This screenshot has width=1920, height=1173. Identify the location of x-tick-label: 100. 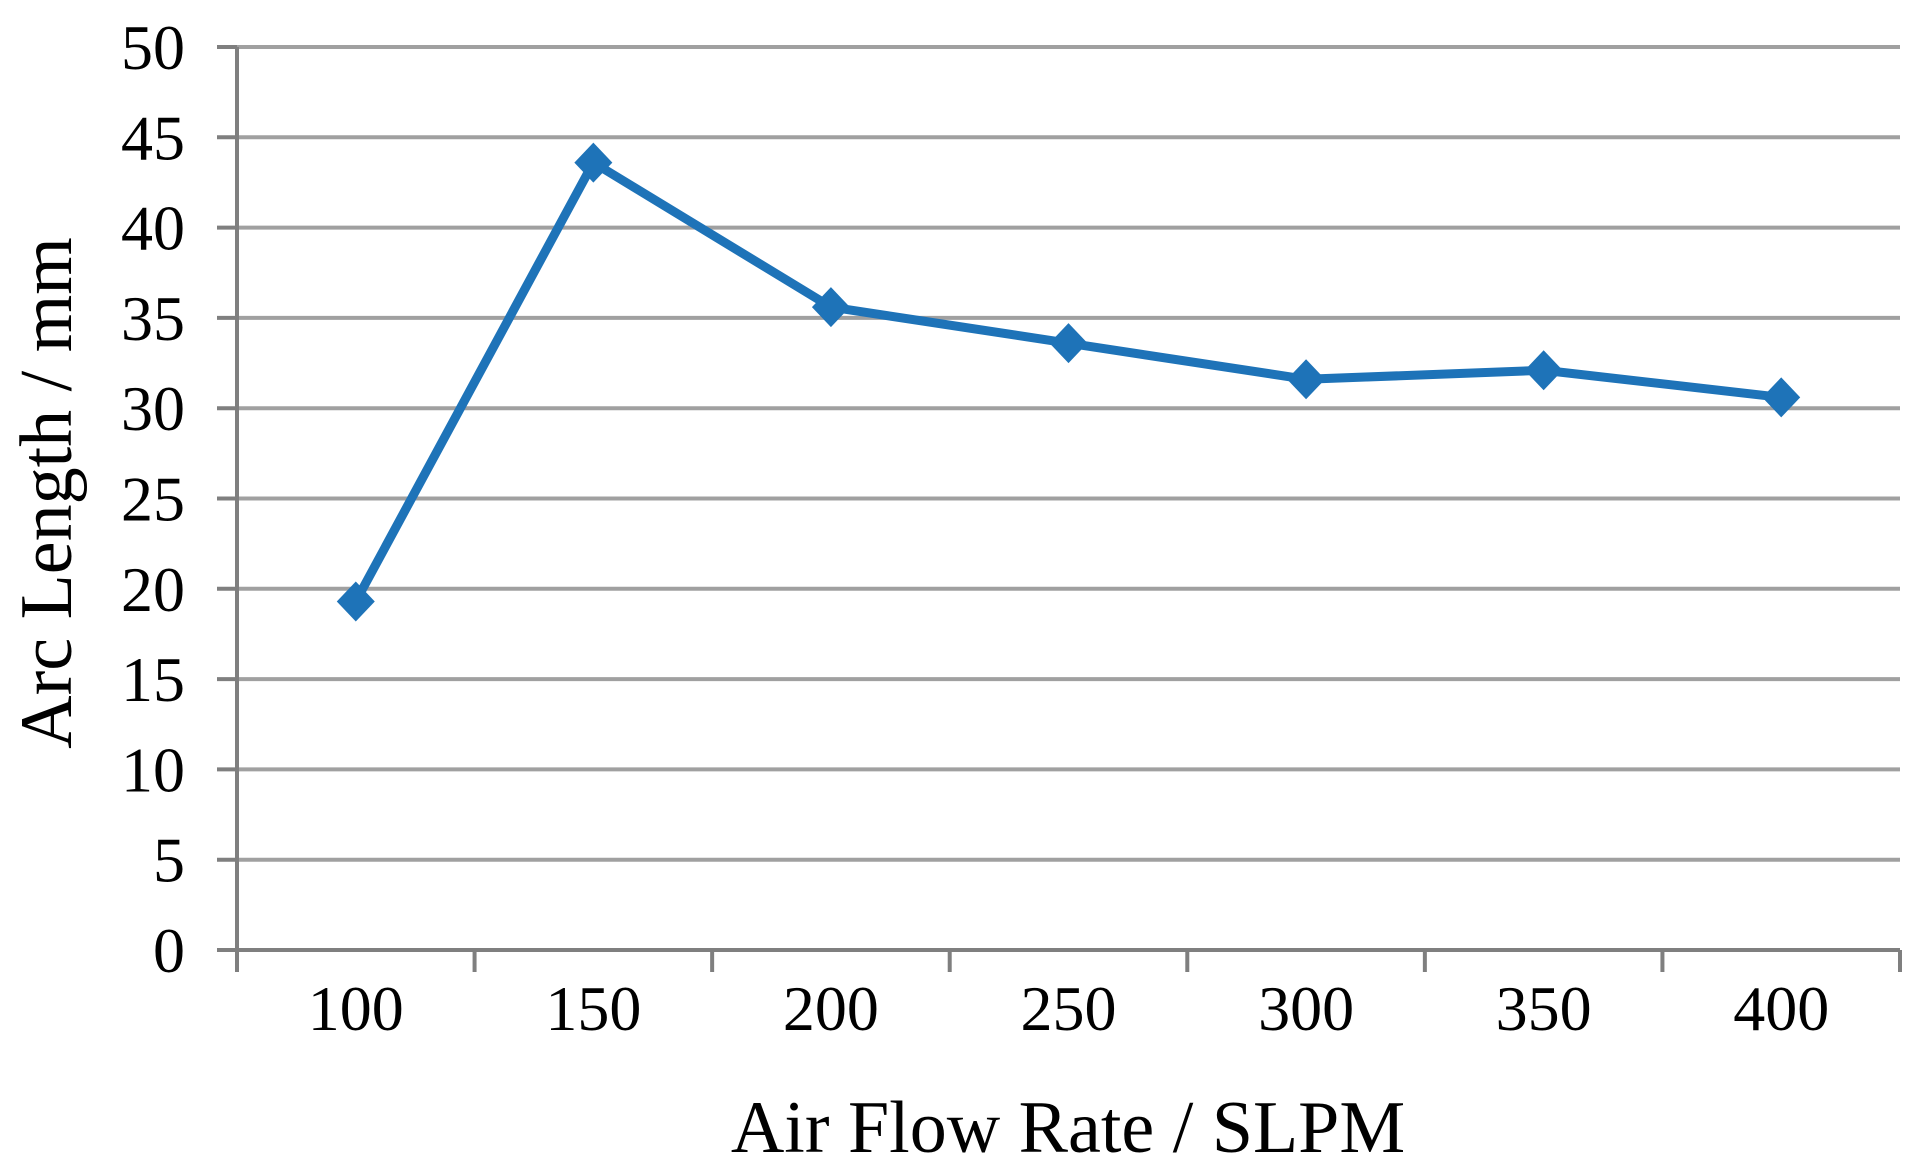
(356, 1008).